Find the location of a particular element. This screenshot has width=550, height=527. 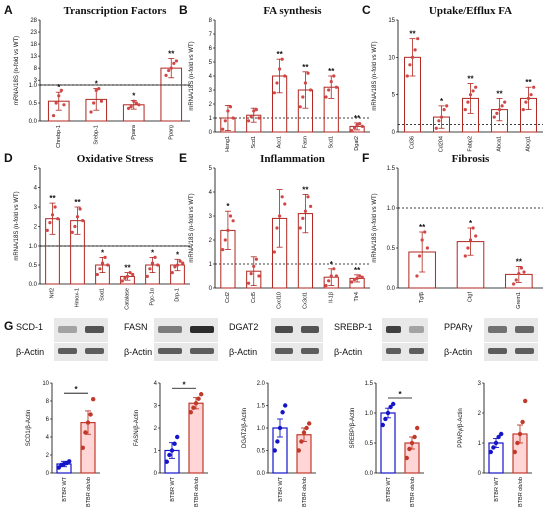

panel-letter: G is located at coordinates (8, 326).